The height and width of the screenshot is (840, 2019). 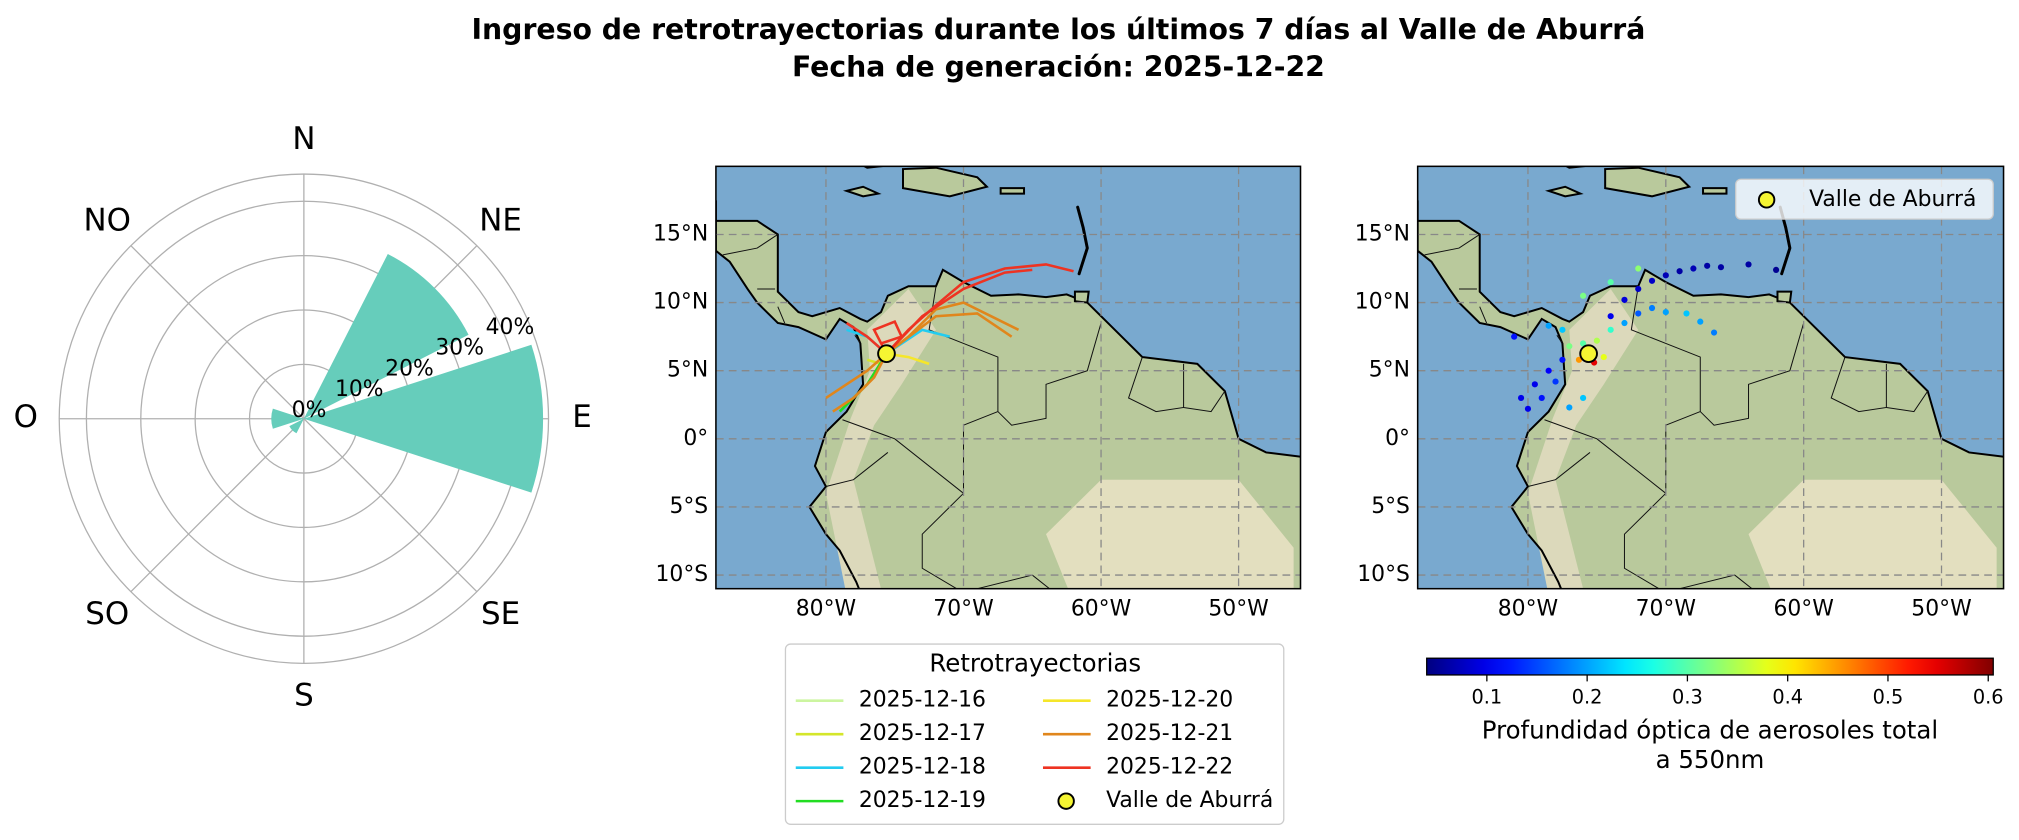 What do you see at coordinates (1169, 700) in the screenshot?
I see `legend-label: 2025-12-20` at bounding box center [1169, 700].